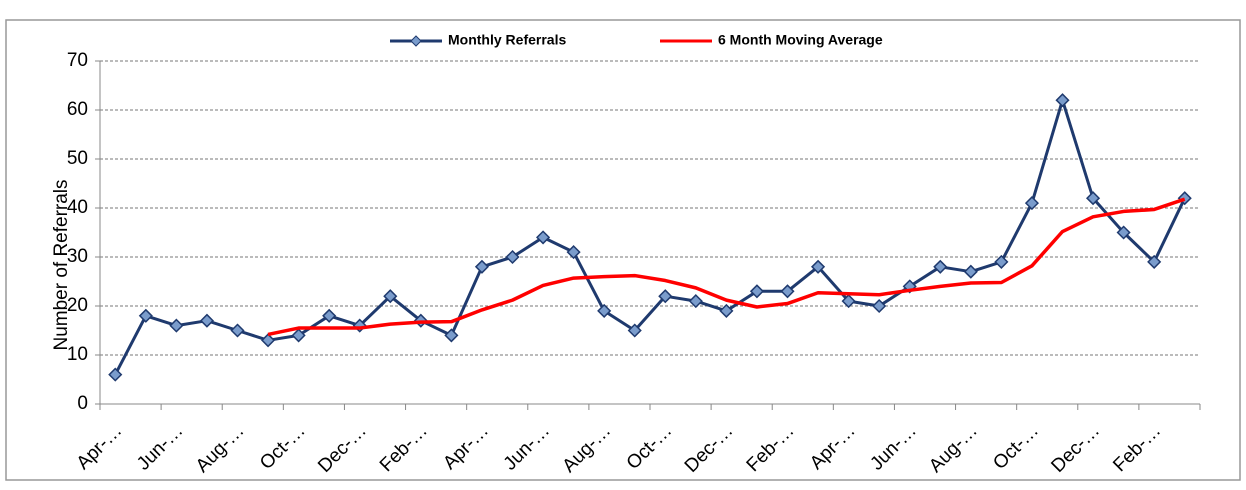  What do you see at coordinates (416, 41) in the screenshot?
I see `legend-marker` at bounding box center [416, 41].